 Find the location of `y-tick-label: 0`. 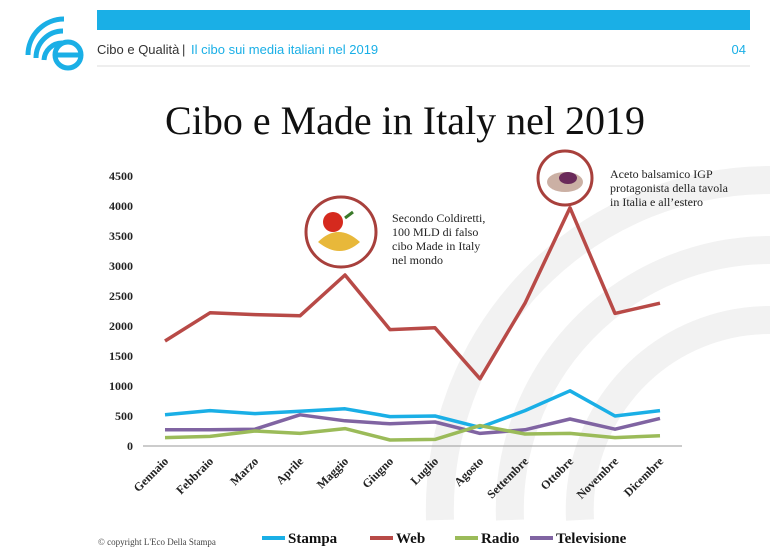

y-tick-label: 0 is located at coordinates (130, 446).